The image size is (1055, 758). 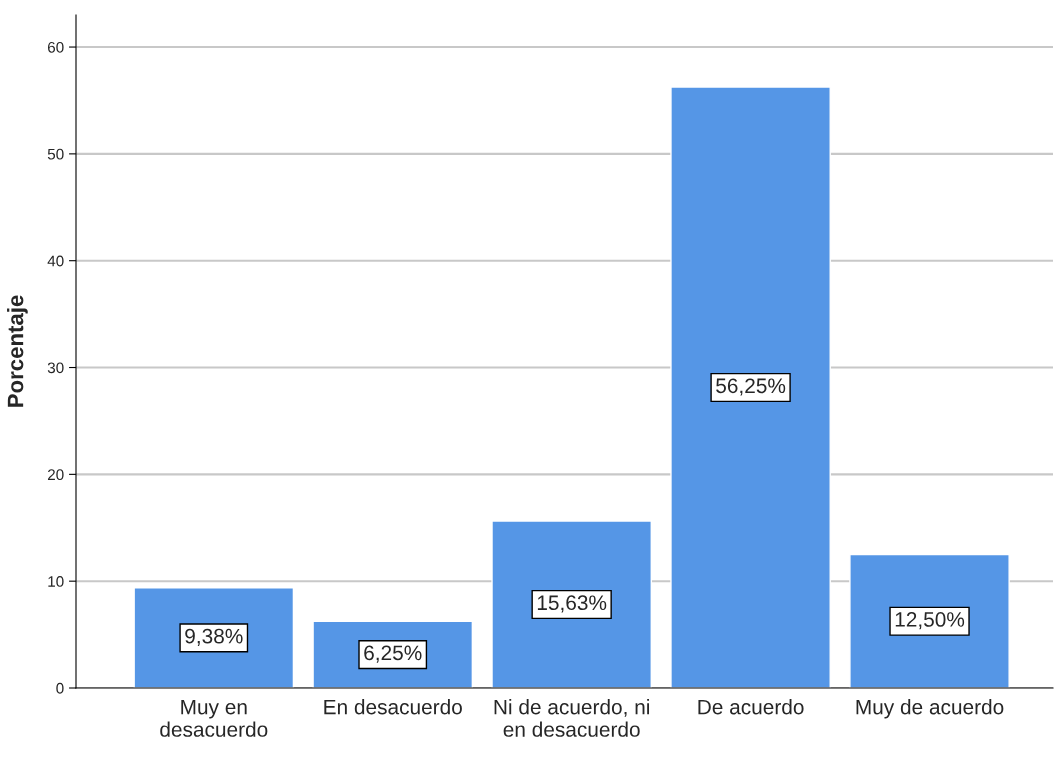 What do you see at coordinates (55, 261) in the screenshot?
I see `y-tick-label: 40` at bounding box center [55, 261].